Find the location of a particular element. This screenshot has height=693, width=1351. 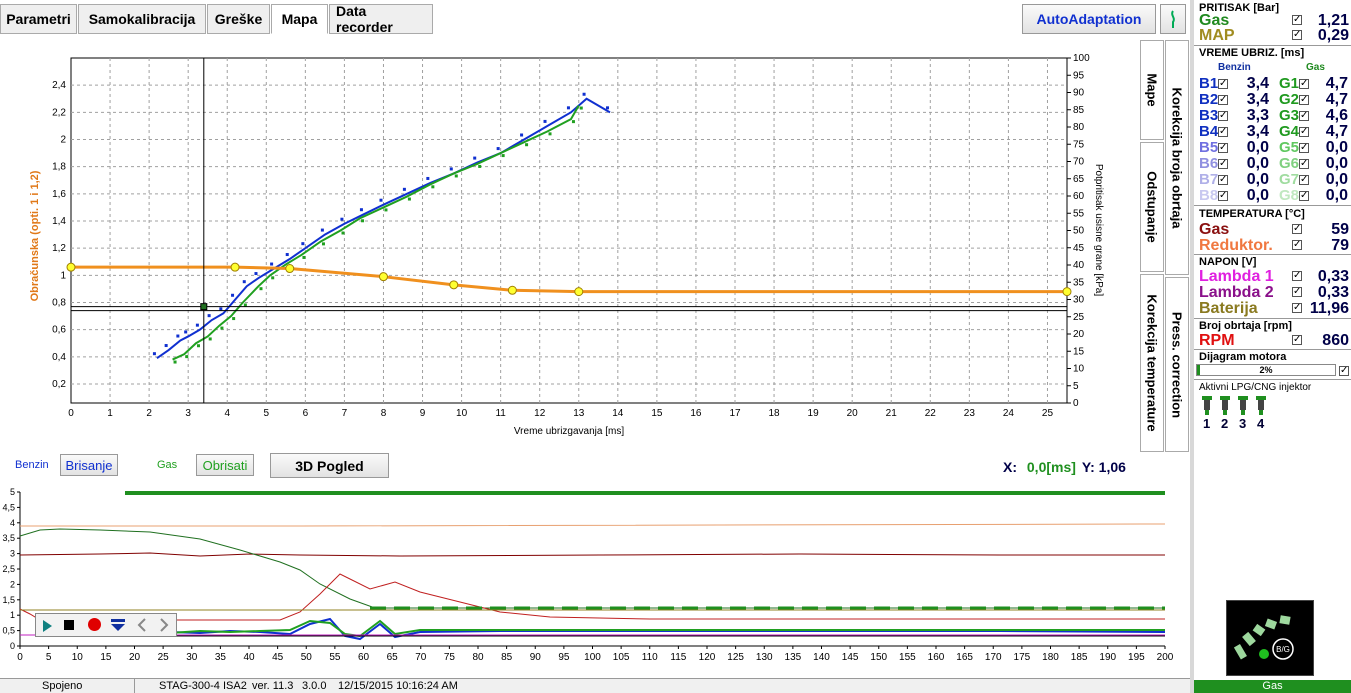

x-tick-label: 9 is located at coordinates (423, 413).